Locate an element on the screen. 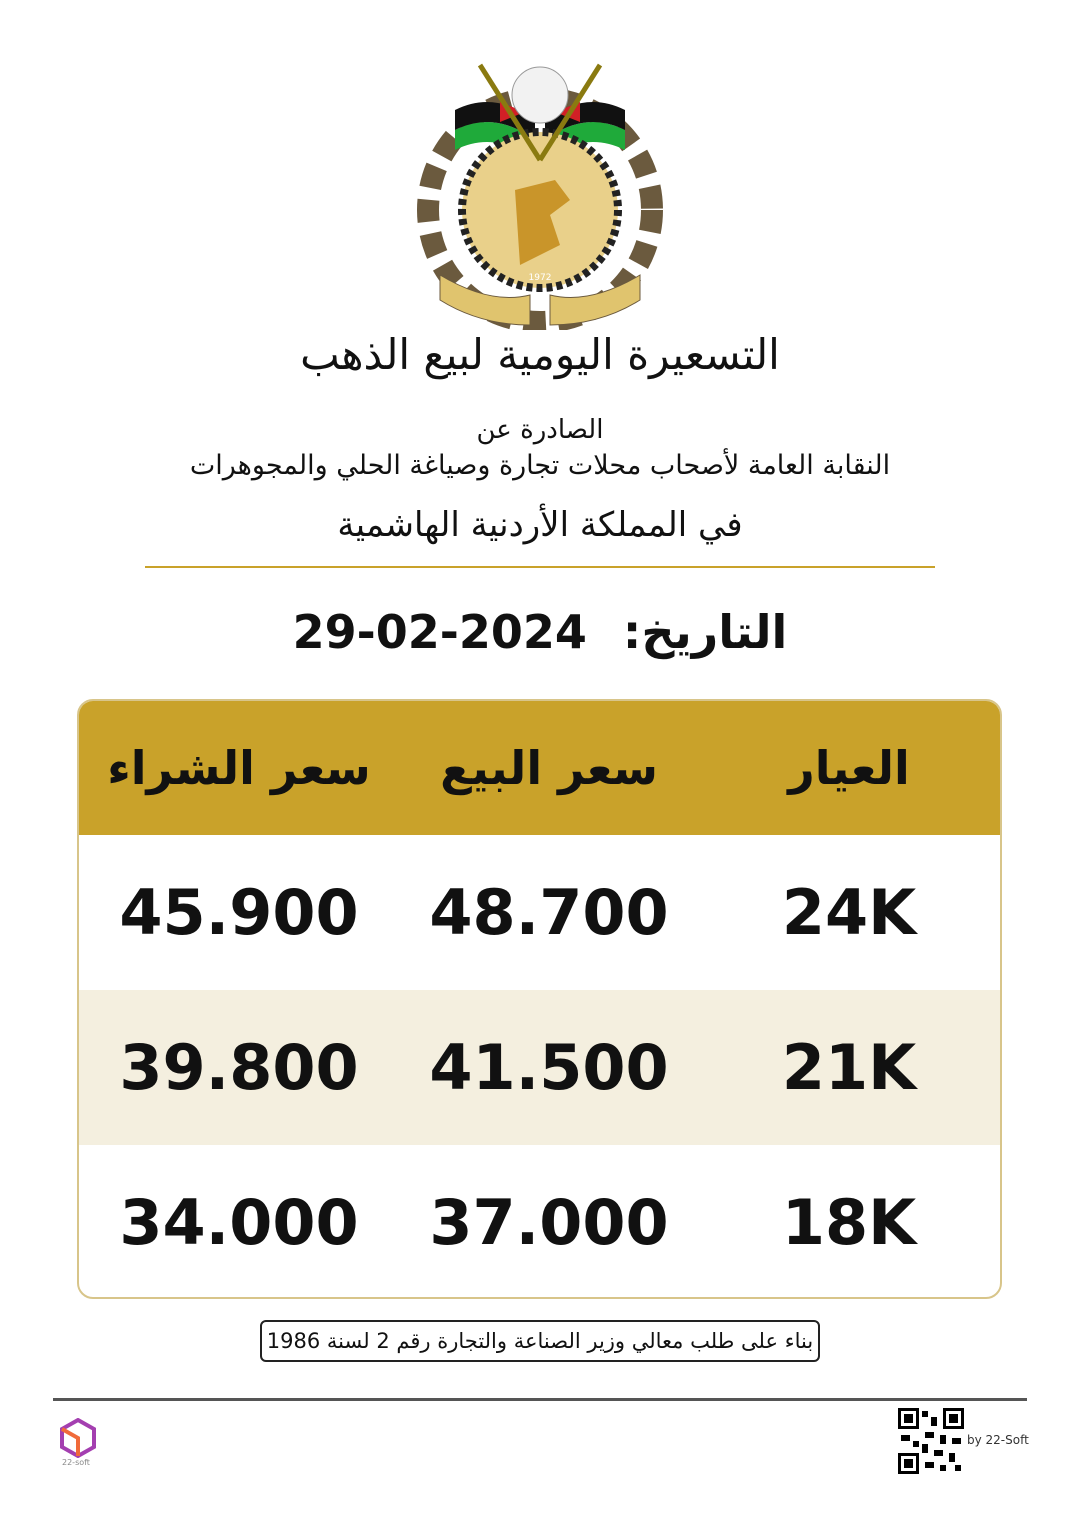 Image resolution: width=1080 pixels, height=1527 pixels. date-label: التاريخ: is located at coordinates (705, 632).